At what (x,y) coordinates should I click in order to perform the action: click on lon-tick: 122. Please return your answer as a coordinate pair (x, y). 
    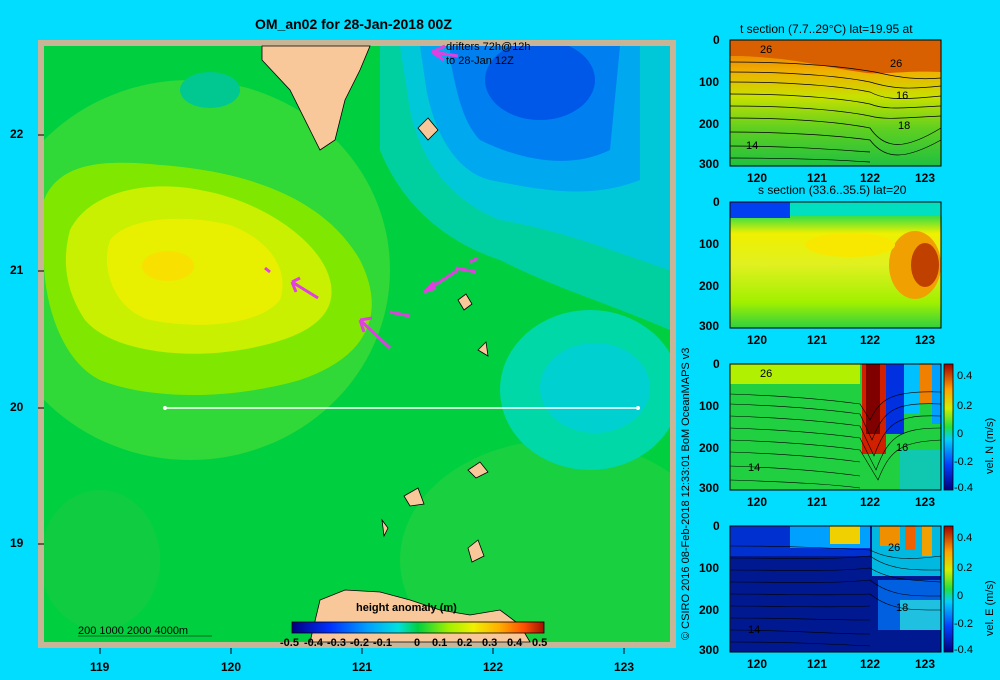
    Looking at the image, I should click on (493, 667).